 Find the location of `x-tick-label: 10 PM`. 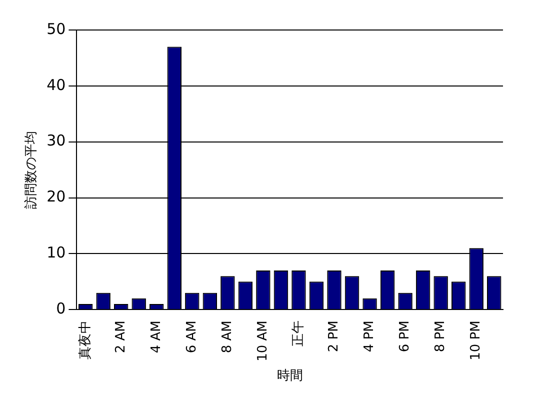

x-tick-label: 10 PM is located at coordinates (476, 340).